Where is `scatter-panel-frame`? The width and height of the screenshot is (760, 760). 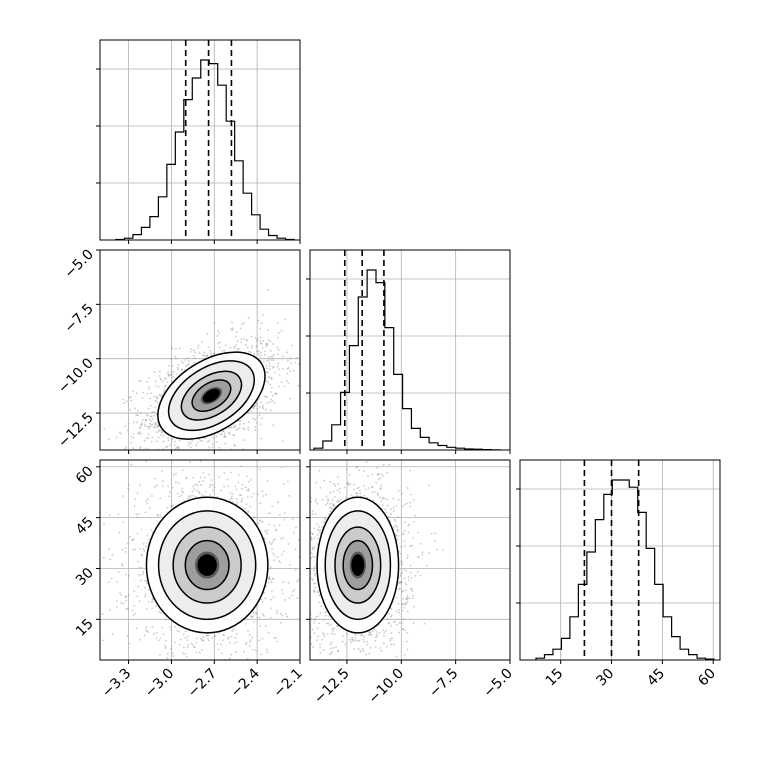 scatter-panel-frame is located at coordinates (200, 350).